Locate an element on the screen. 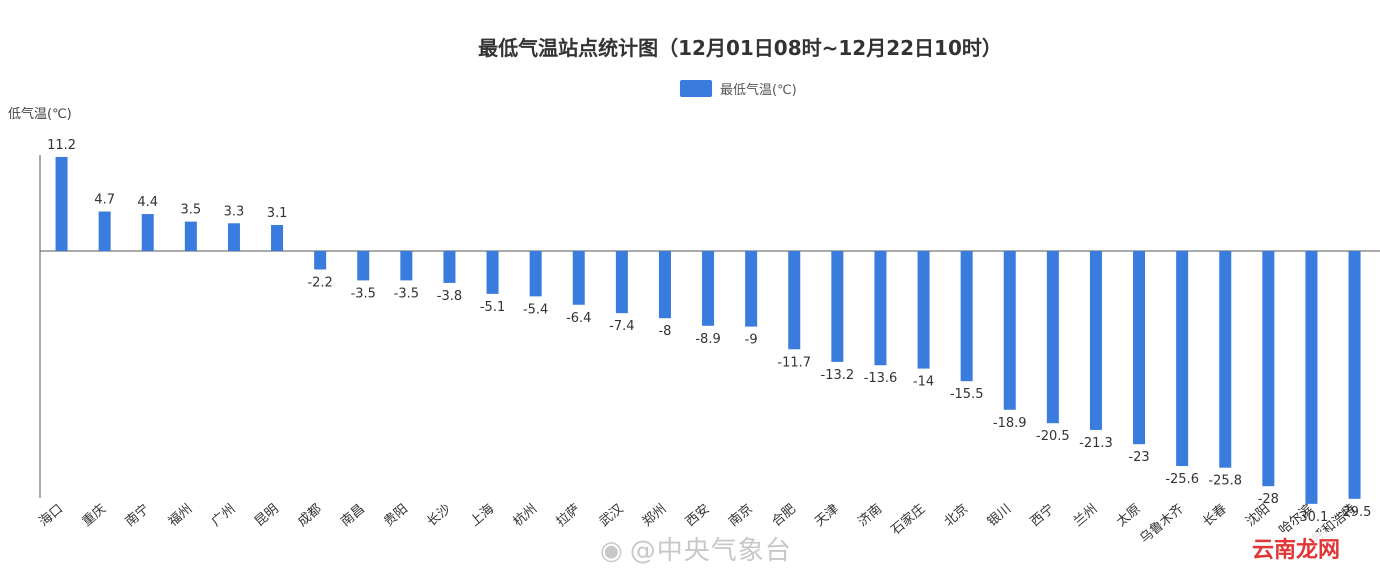  bar-广州 is located at coordinates (233, 237).